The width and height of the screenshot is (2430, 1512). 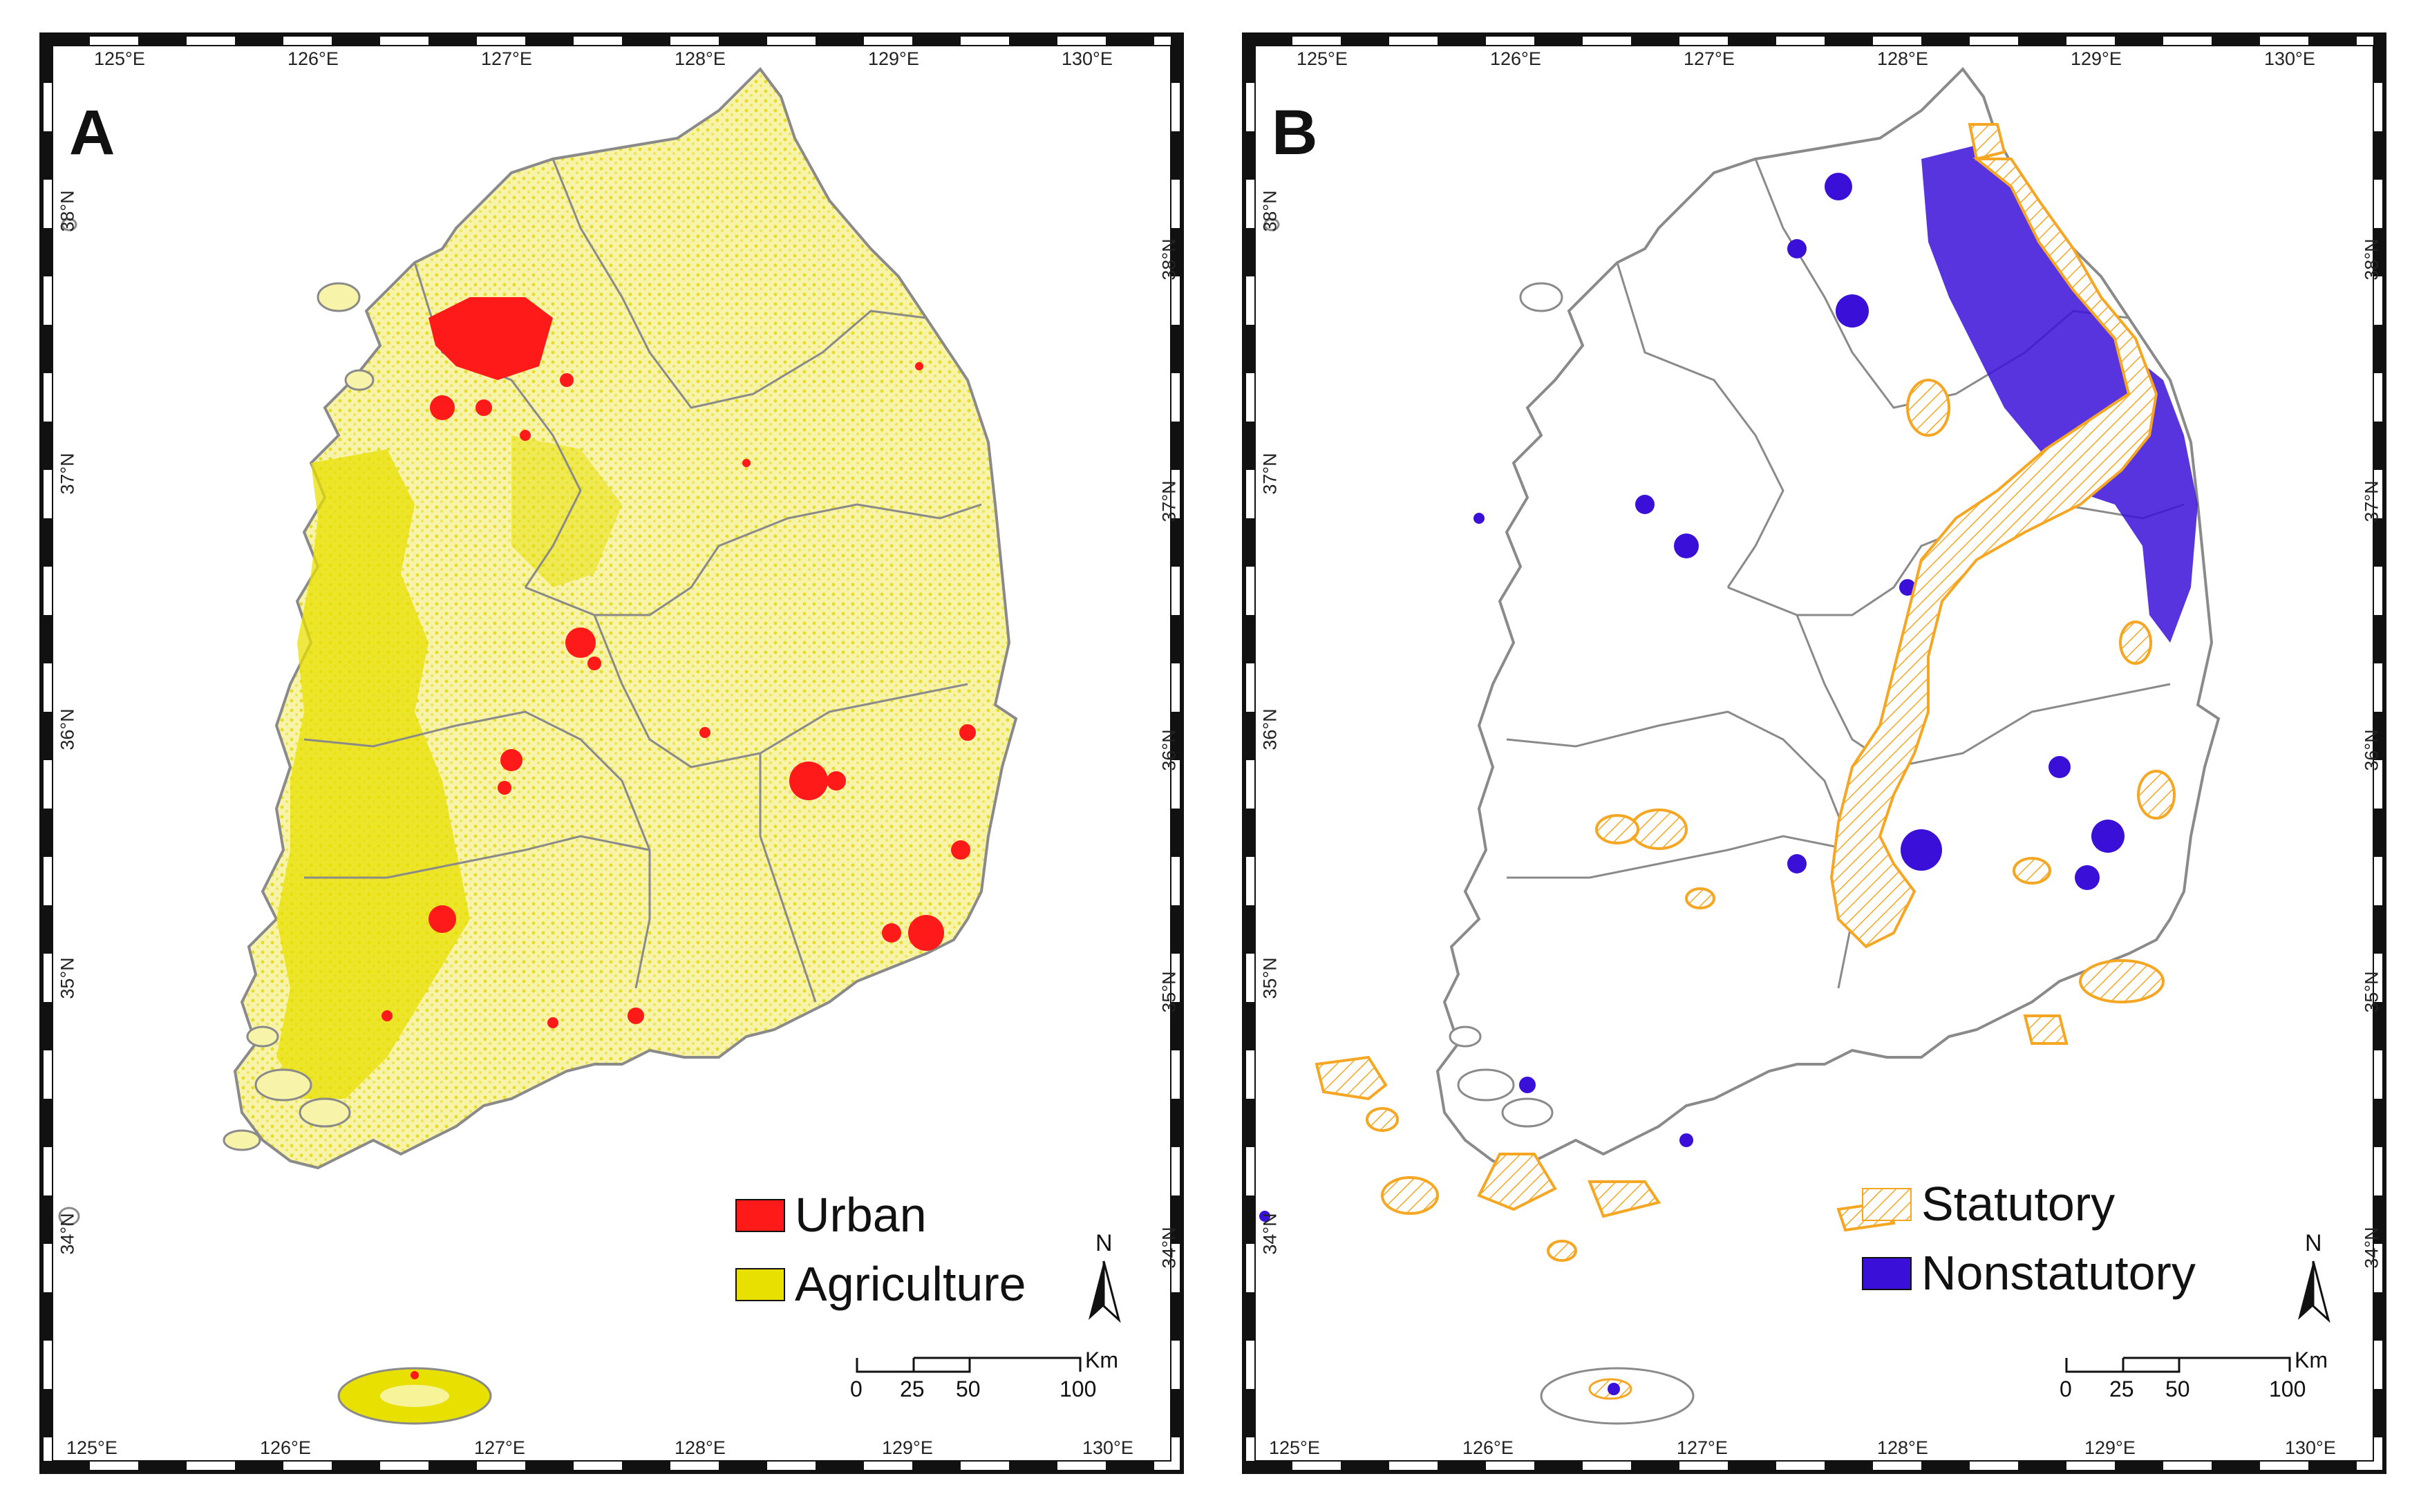 I want to click on legend-label-statutory: Statutory, so click(x=2018, y=1204).